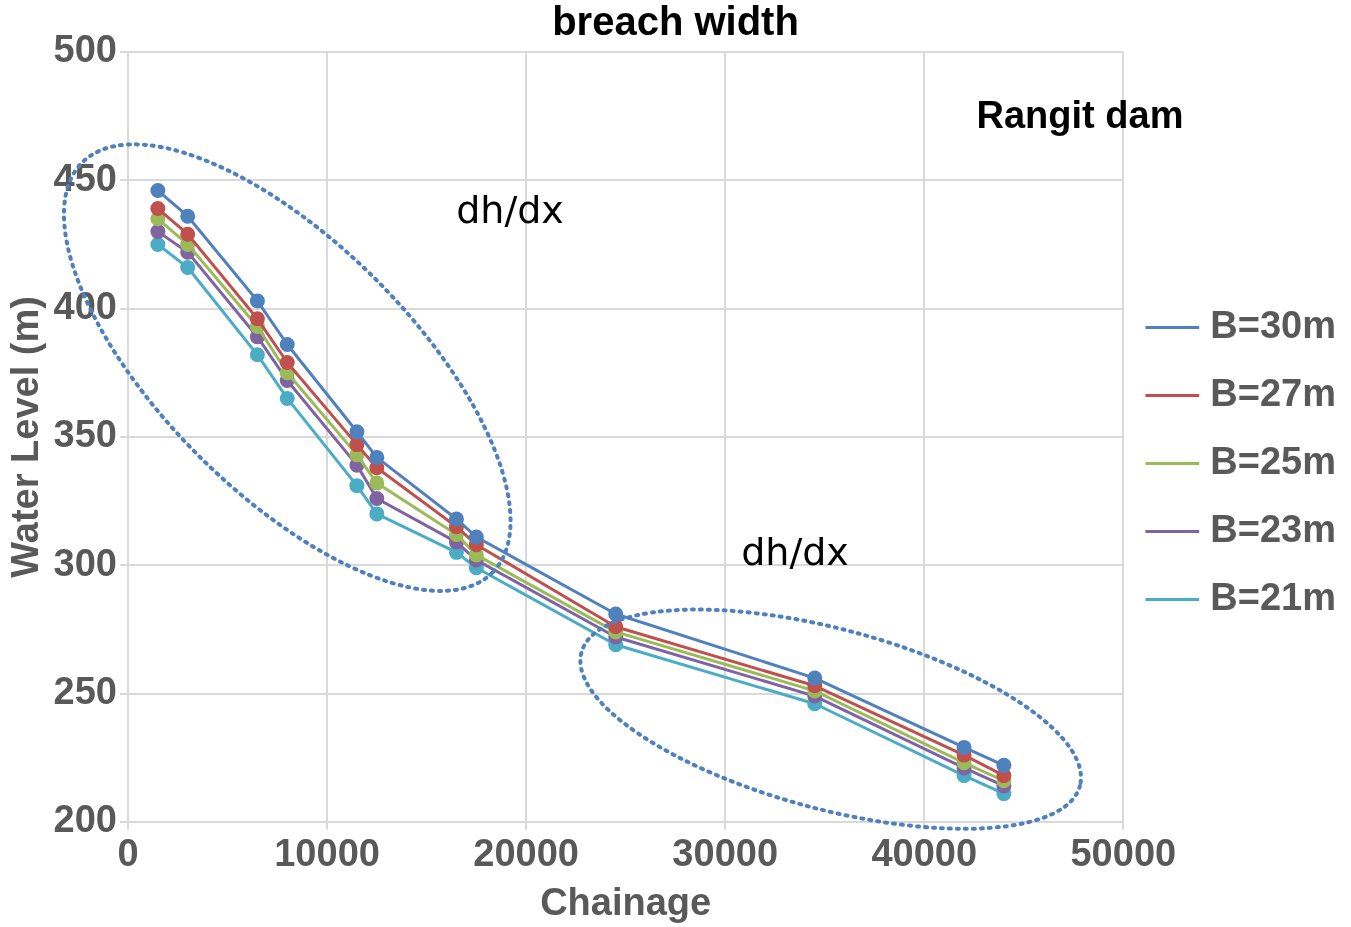 The image size is (1351, 927). Describe the element at coordinates (526, 853) in the screenshot. I see `x-tick-label: 20000` at that location.